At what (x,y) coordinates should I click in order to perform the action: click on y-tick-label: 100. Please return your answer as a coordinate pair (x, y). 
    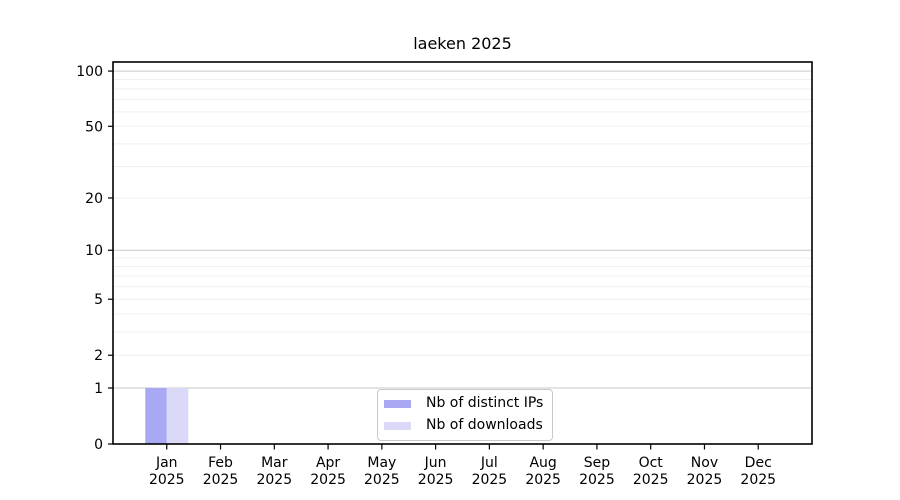
    Looking at the image, I should click on (89, 72).